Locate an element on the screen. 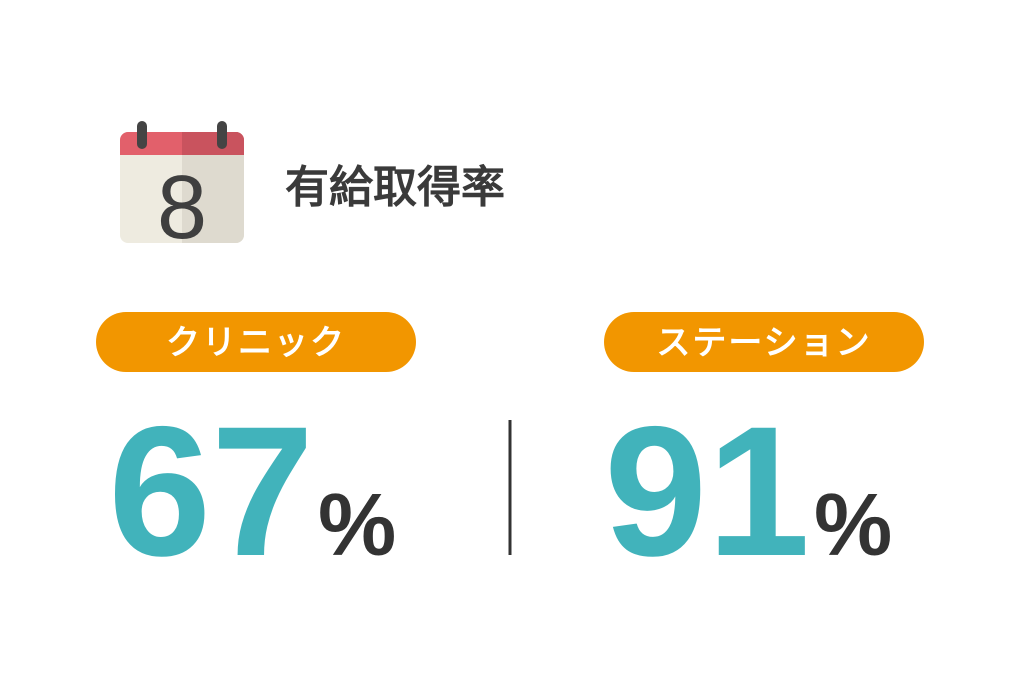 This screenshot has height=676, width=1020. stat-value: 67 is located at coordinates (211, 492).